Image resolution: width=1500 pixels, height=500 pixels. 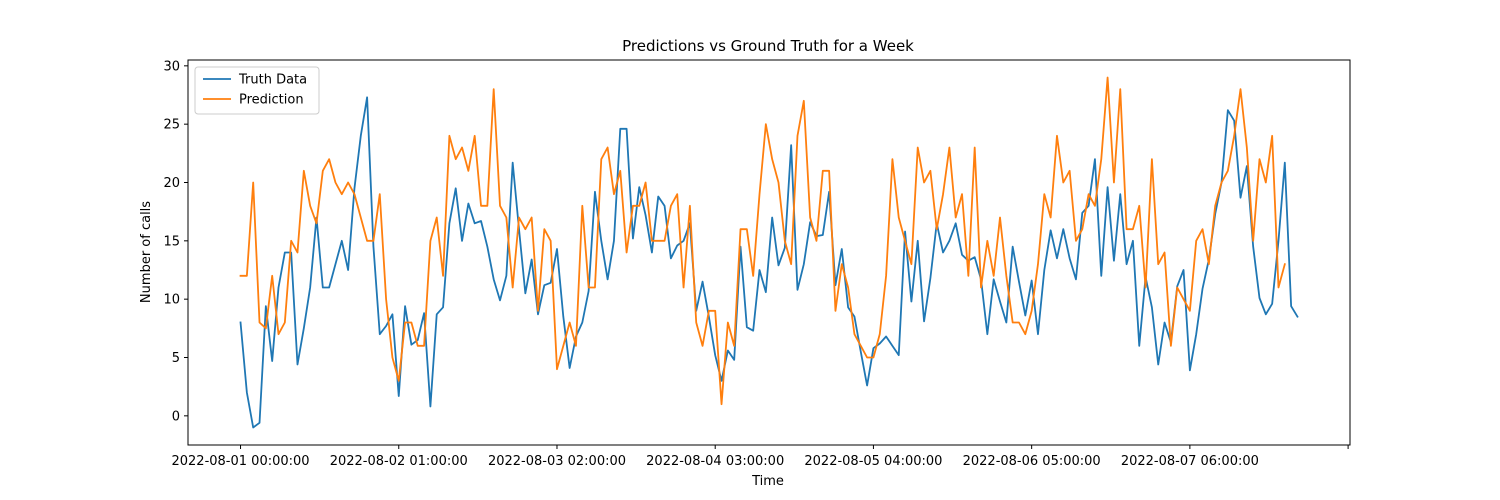 What do you see at coordinates (271, 100) in the screenshot?
I see `legend-label-1: Prediction` at bounding box center [271, 100].